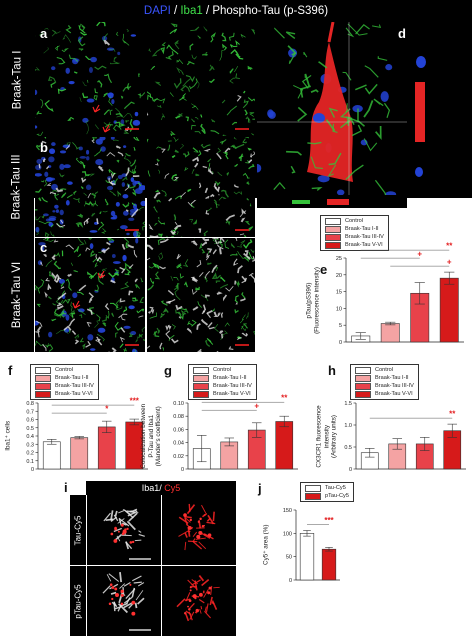 This screenshot has width=472, height=637. What do you see at coordinates (348, 426) in the screenshot?
I see `y-tick-label: 1.0` at bounding box center [348, 426].